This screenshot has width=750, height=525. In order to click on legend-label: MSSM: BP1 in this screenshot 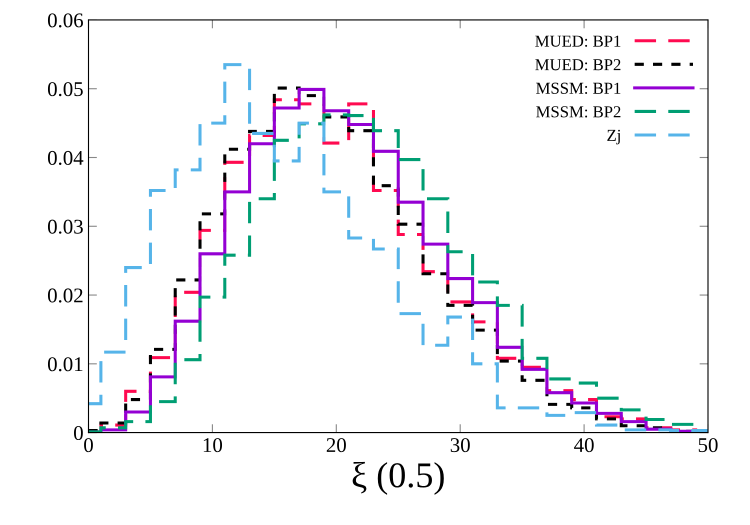, I will do `click(578, 88)`.